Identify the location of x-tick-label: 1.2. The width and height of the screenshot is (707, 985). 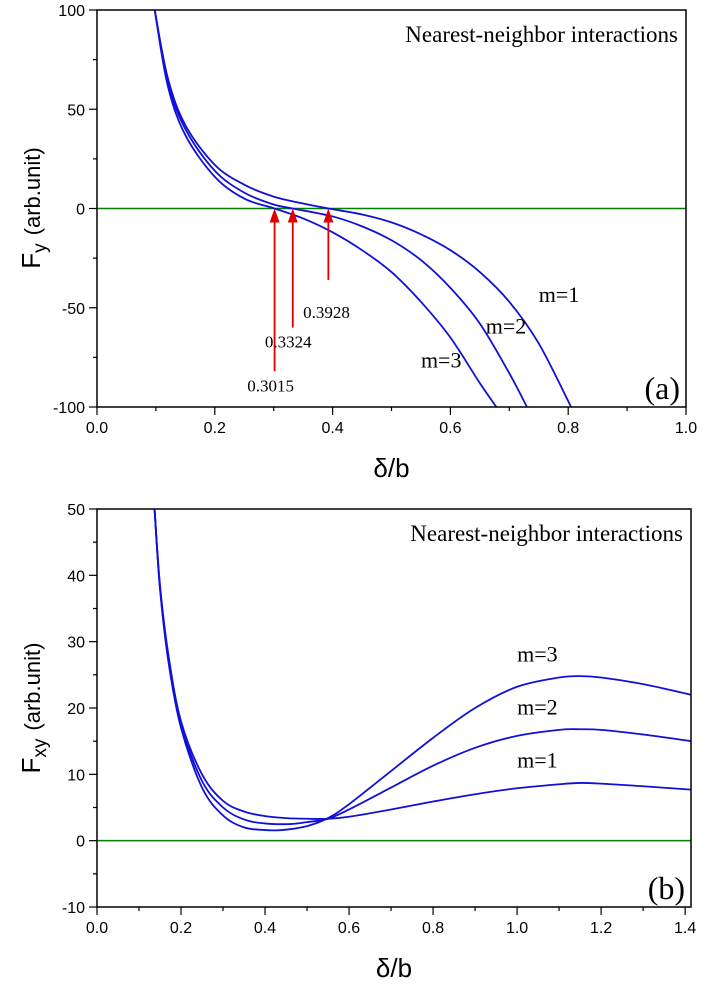
(601, 928).